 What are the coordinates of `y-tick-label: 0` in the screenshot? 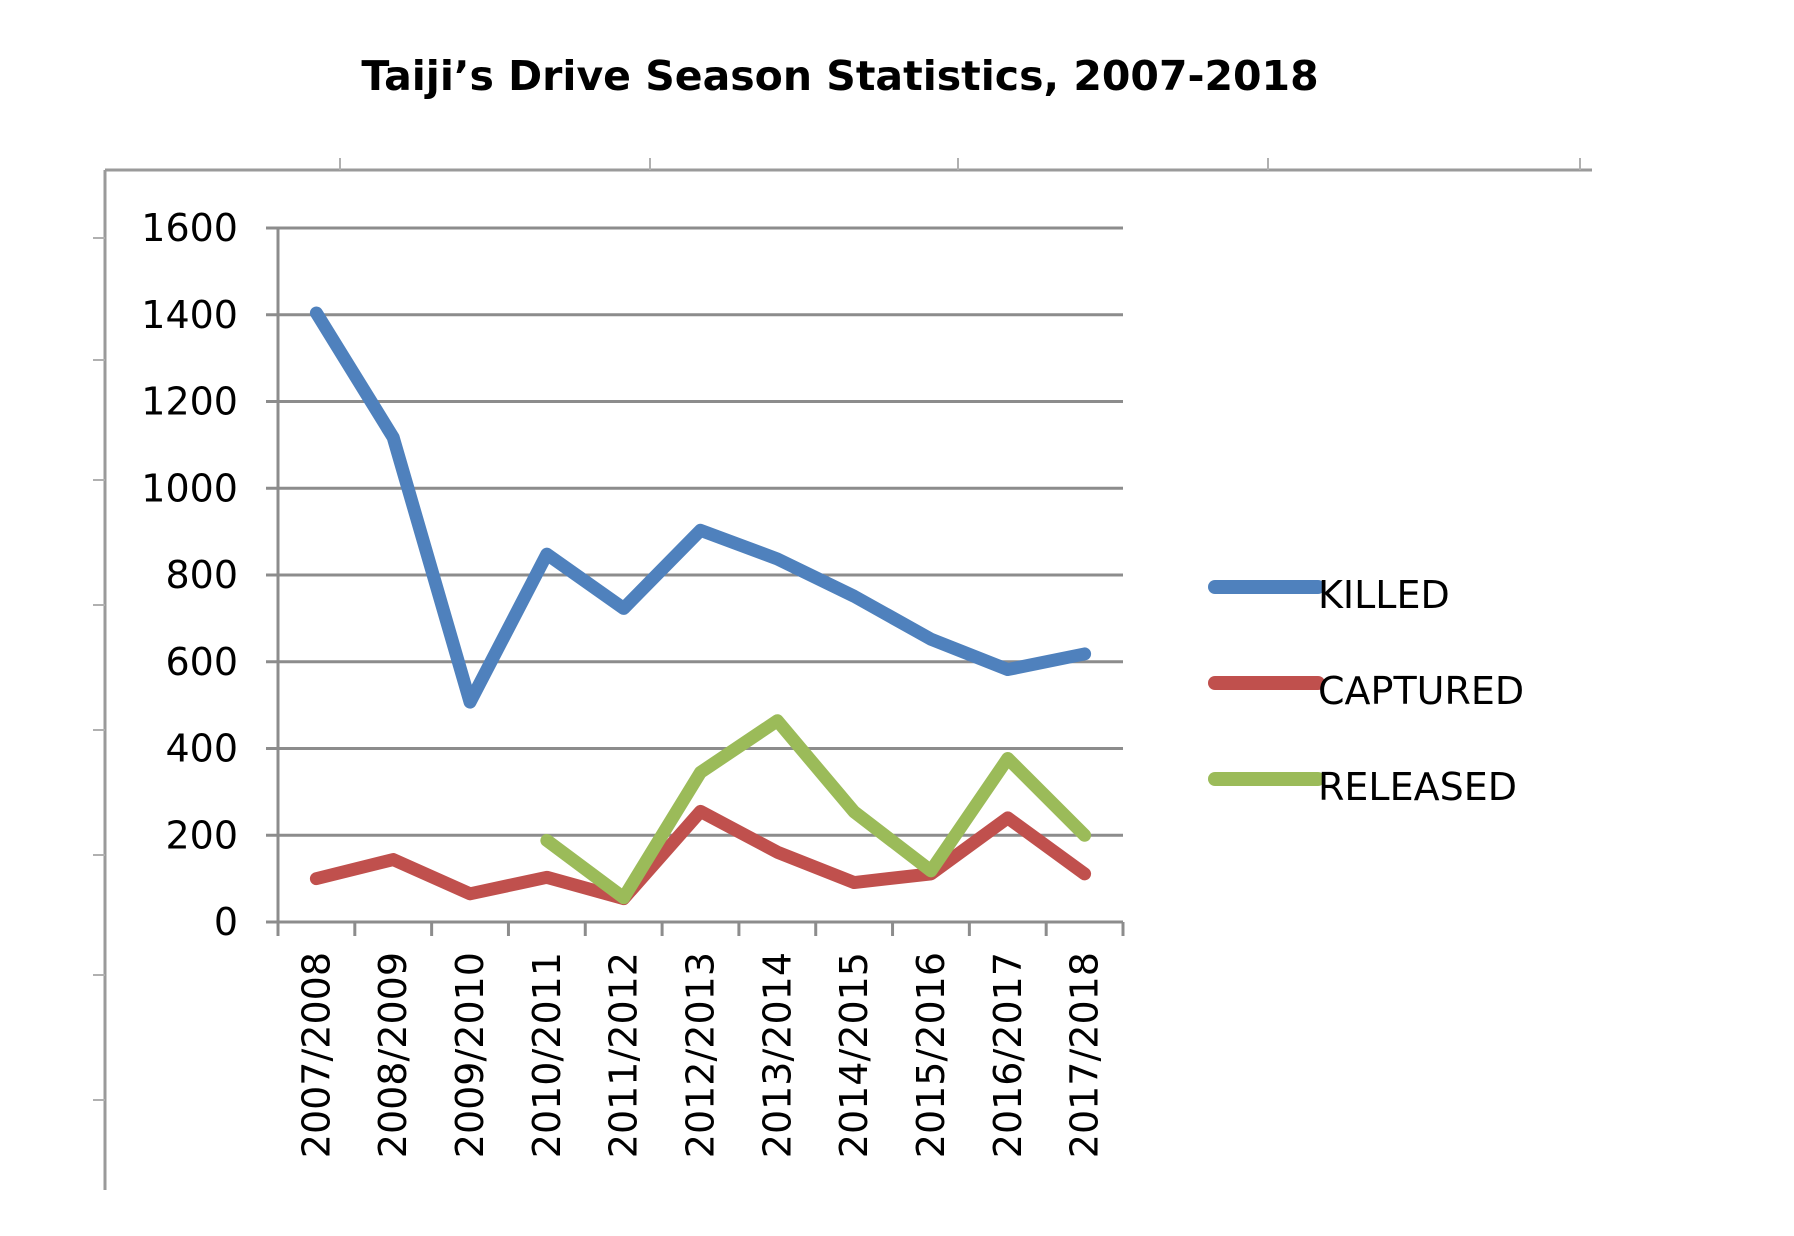 It's located at (226, 922).